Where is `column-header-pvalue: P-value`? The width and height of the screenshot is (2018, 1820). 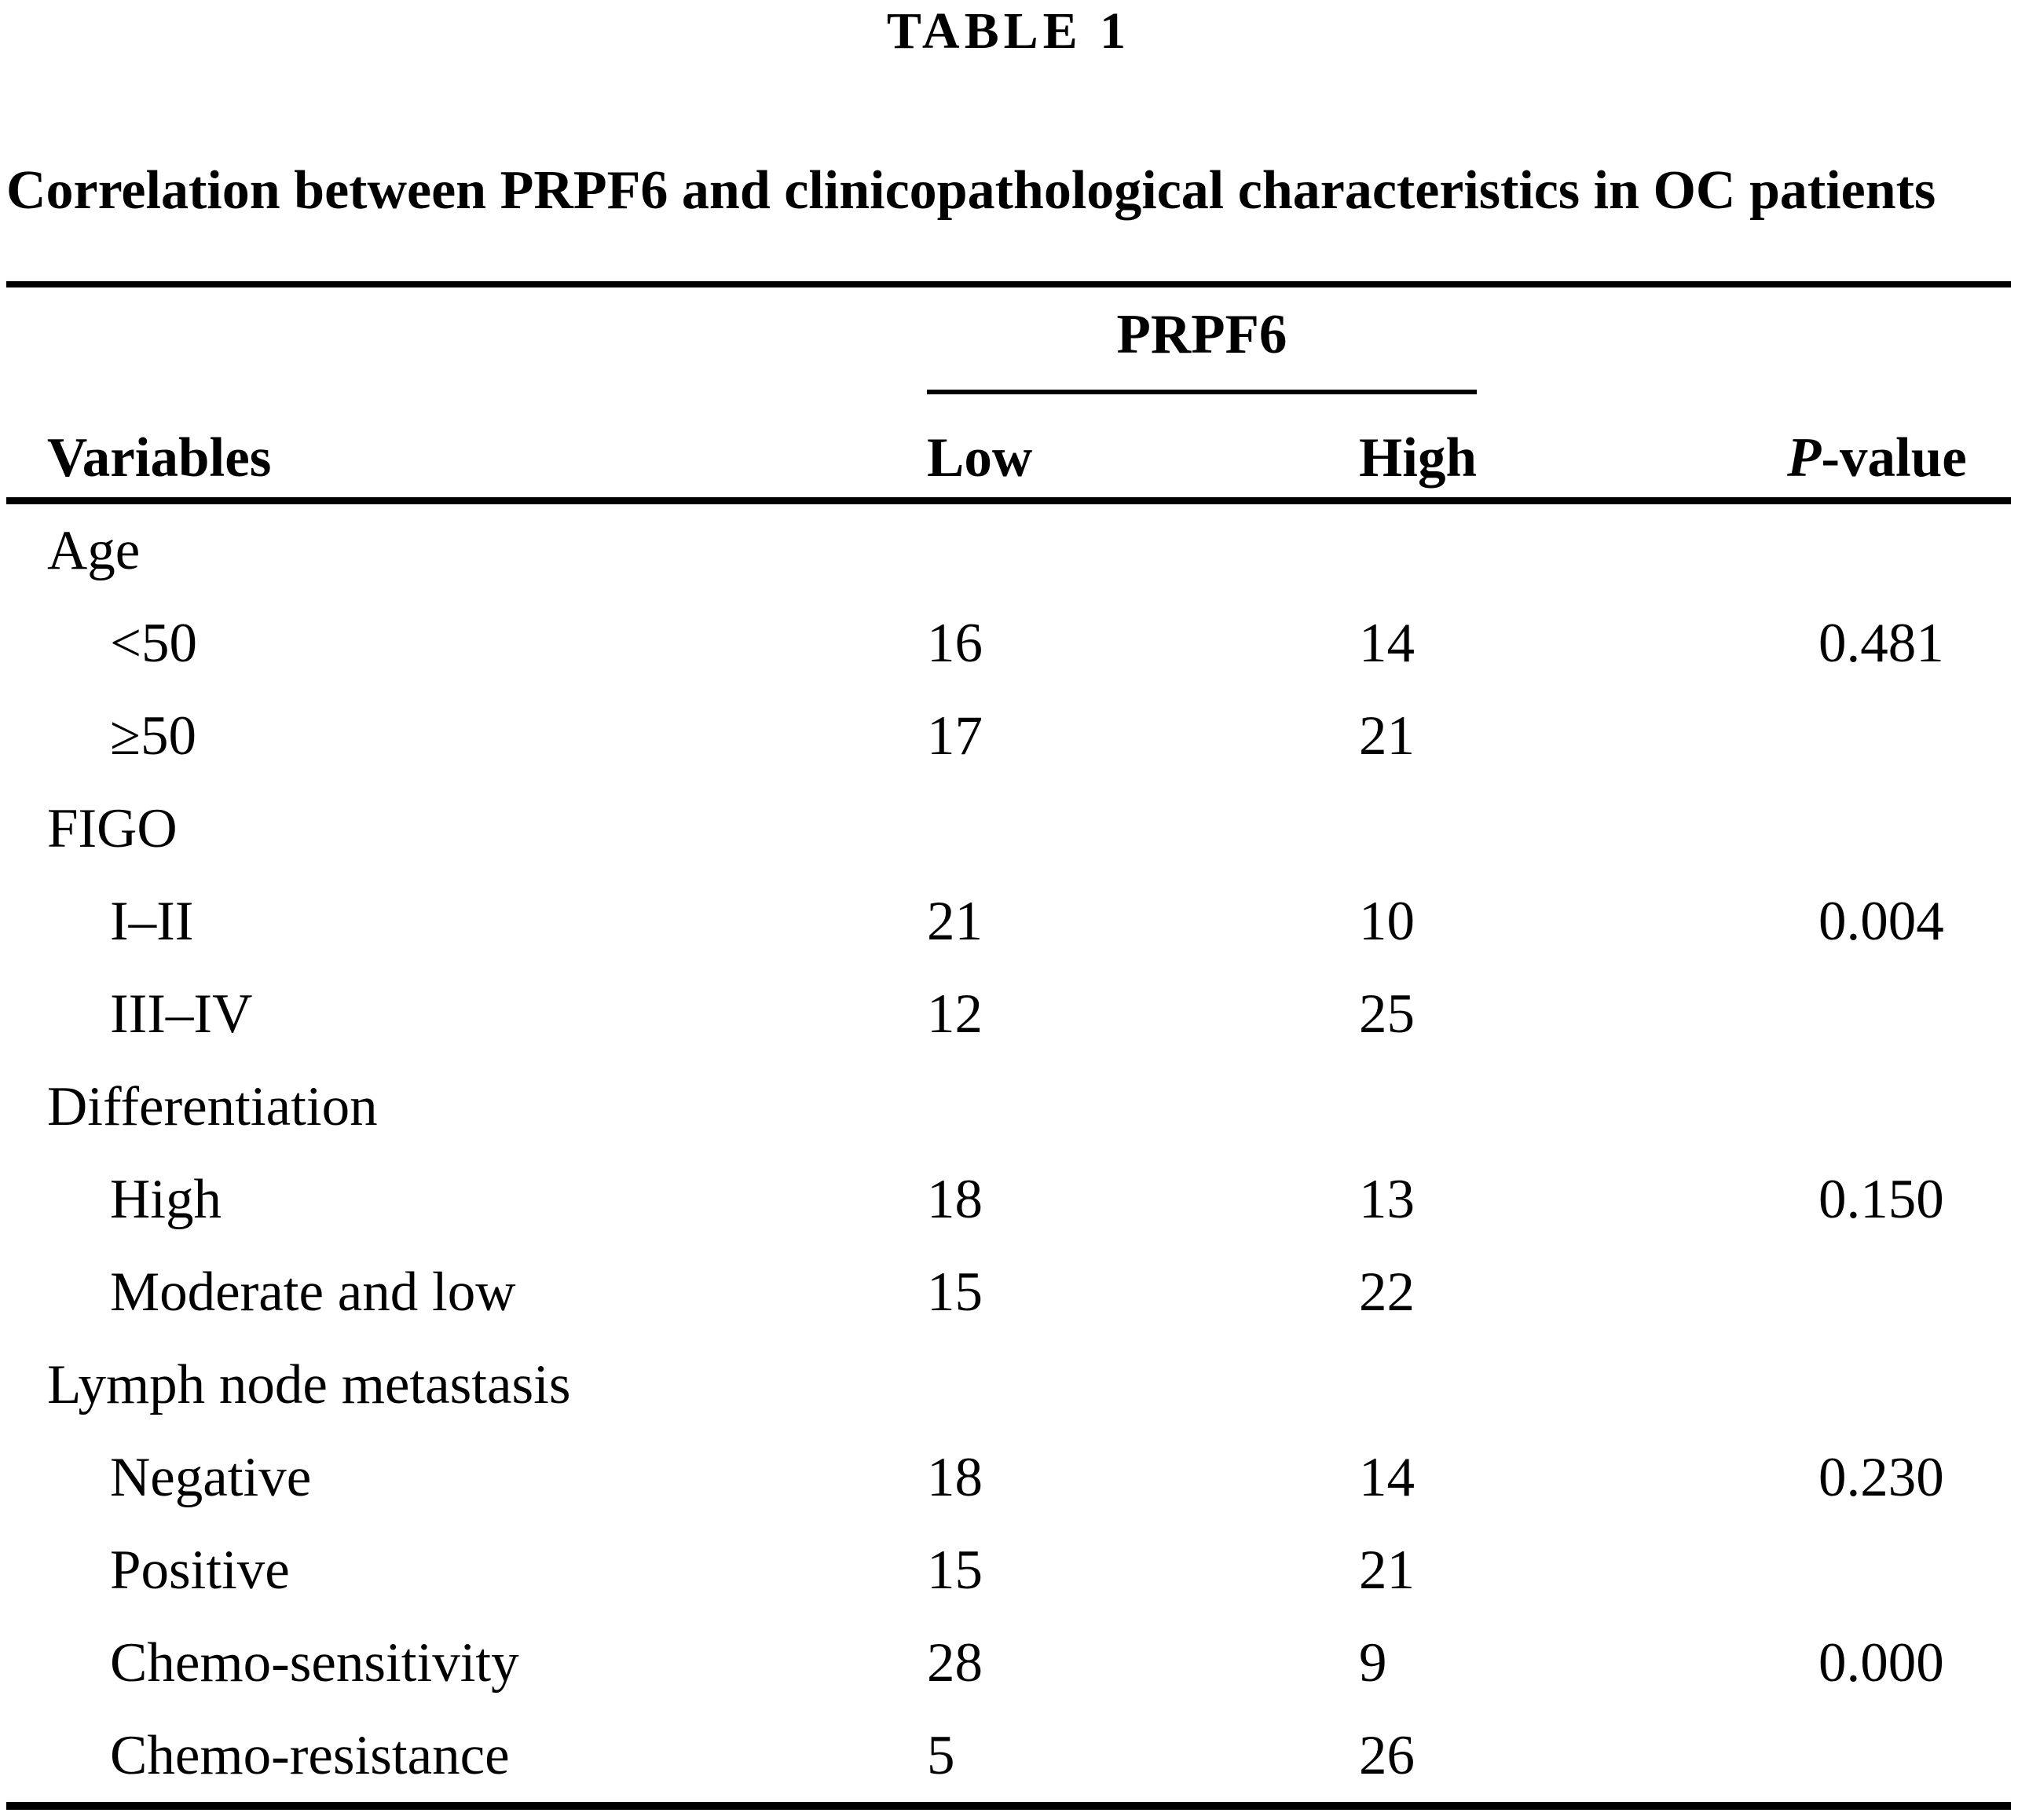
column-header-pvalue: P-value is located at coordinates (1899, 463).